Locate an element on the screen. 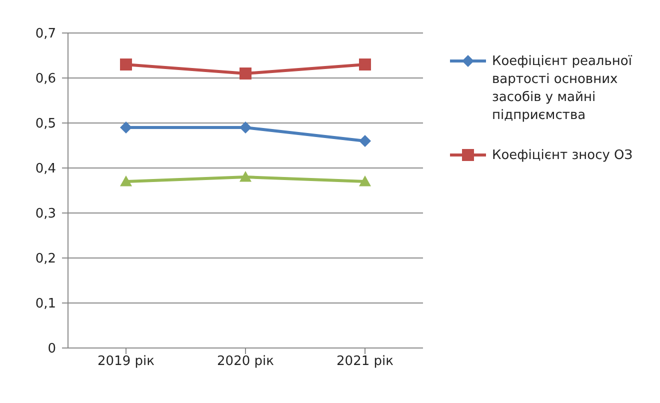 Image resolution: width=660 pixels, height=403 pixels. y-tick-label: 0,1 is located at coordinates (45, 304).